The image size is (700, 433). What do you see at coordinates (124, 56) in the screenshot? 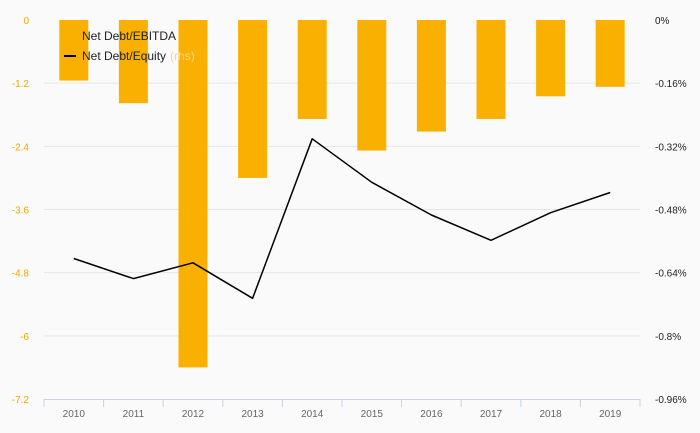
I see `legend-label-line: Net Debt/Equity` at bounding box center [124, 56].